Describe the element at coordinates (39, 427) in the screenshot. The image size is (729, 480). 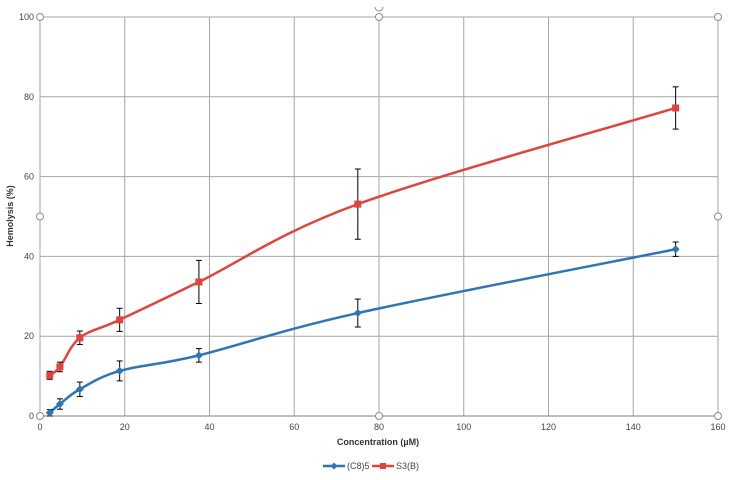
I see `x-tick-label: 0` at that location.